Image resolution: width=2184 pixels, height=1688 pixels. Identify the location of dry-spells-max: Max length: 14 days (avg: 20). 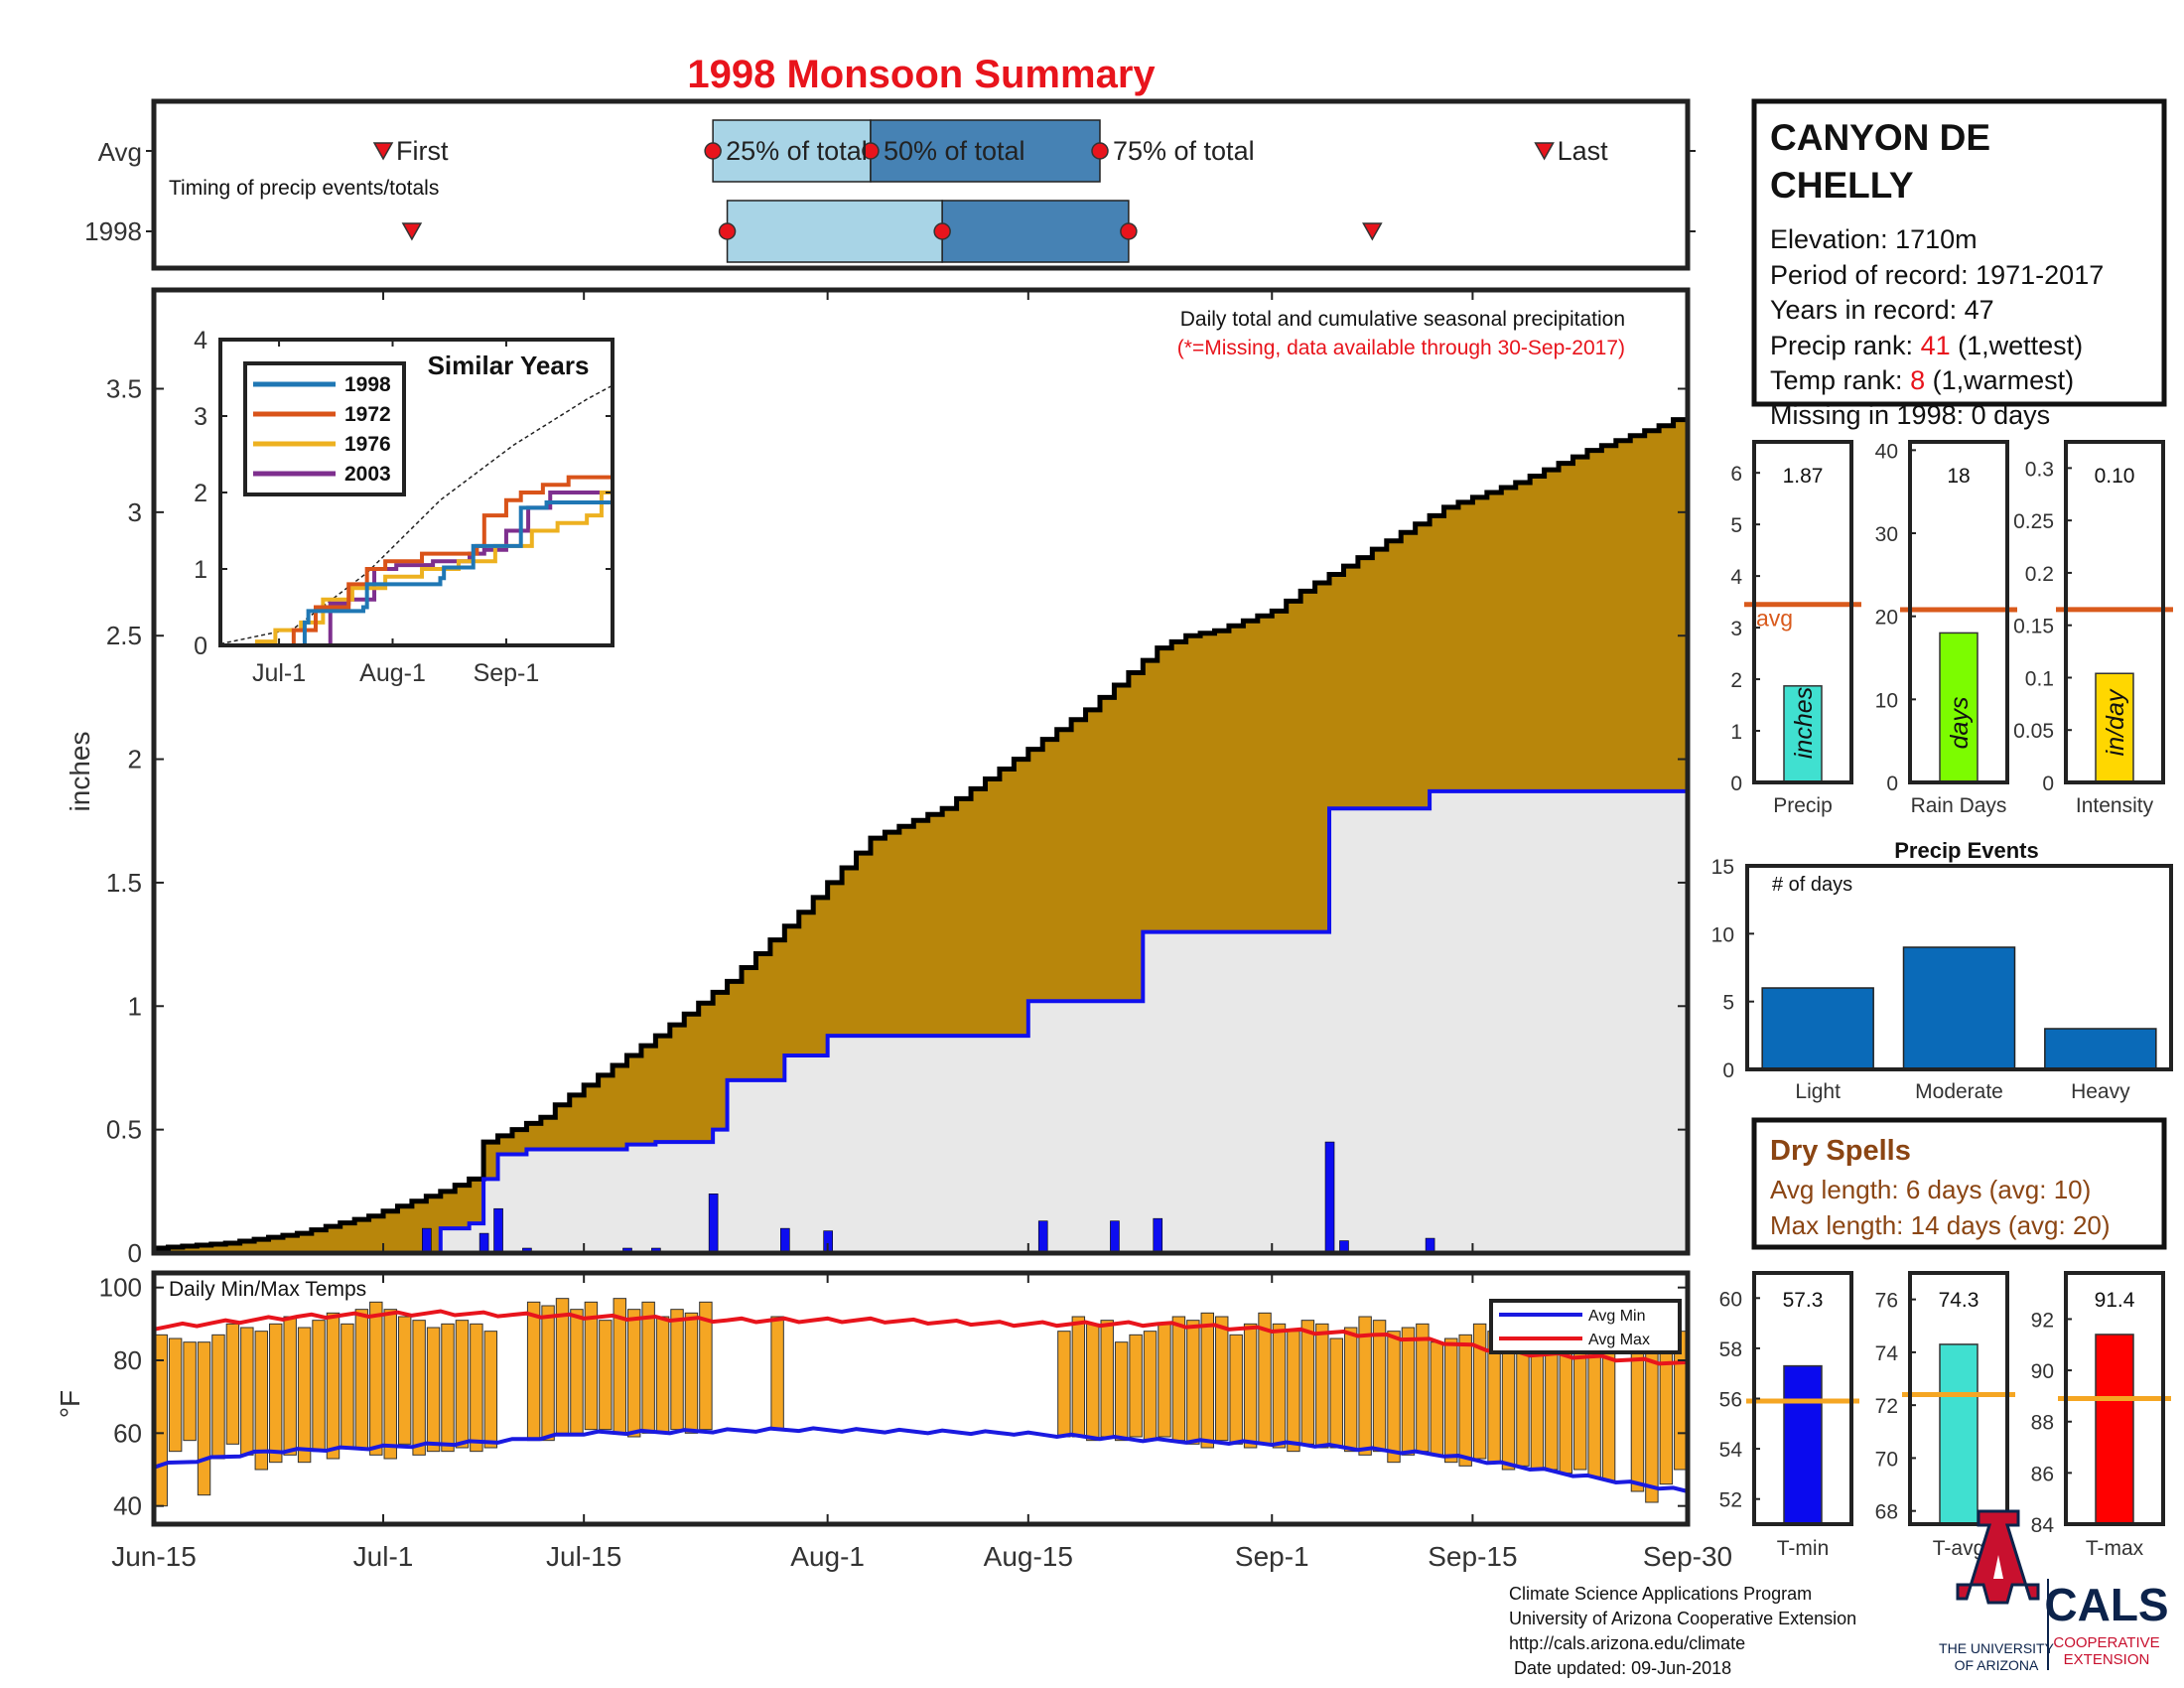
(1940, 1225).